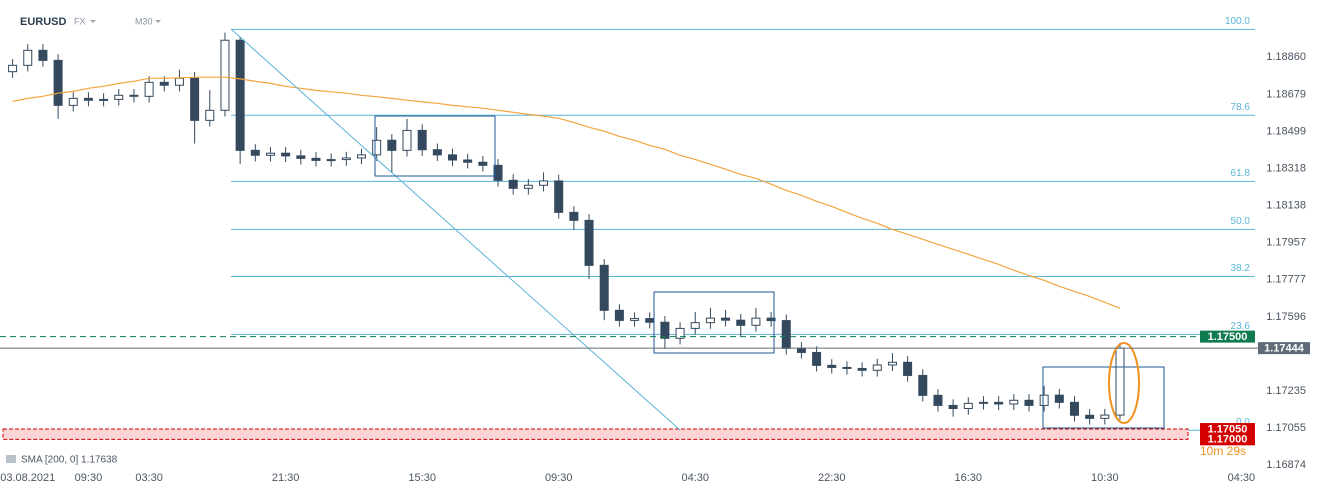 The height and width of the screenshot is (493, 1323). I want to click on countdown: 10m 29s, so click(1223, 451).